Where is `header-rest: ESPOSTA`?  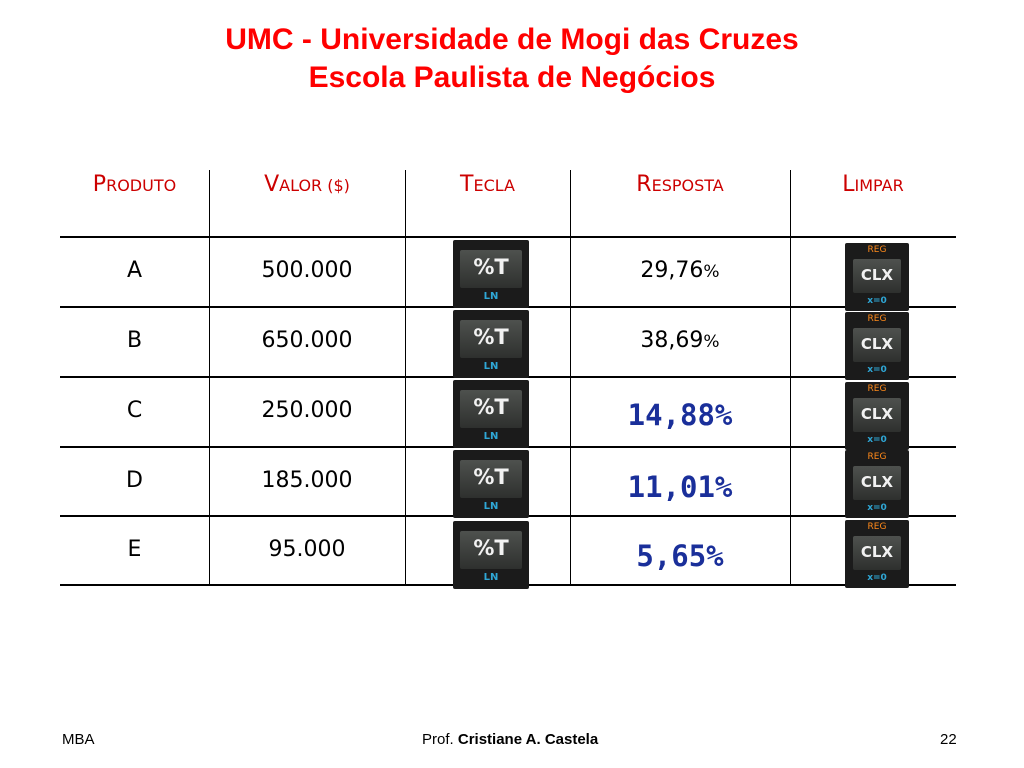
header-rest: ESPOSTA is located at coordinates (687, 185).